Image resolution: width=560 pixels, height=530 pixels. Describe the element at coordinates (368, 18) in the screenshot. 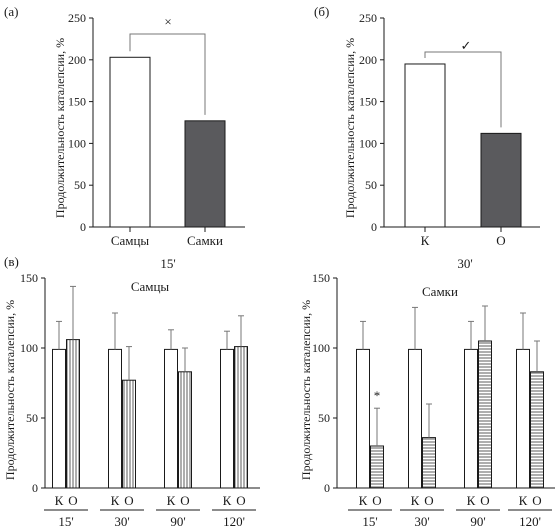

I see `b-ytick-label: 250` at that location.